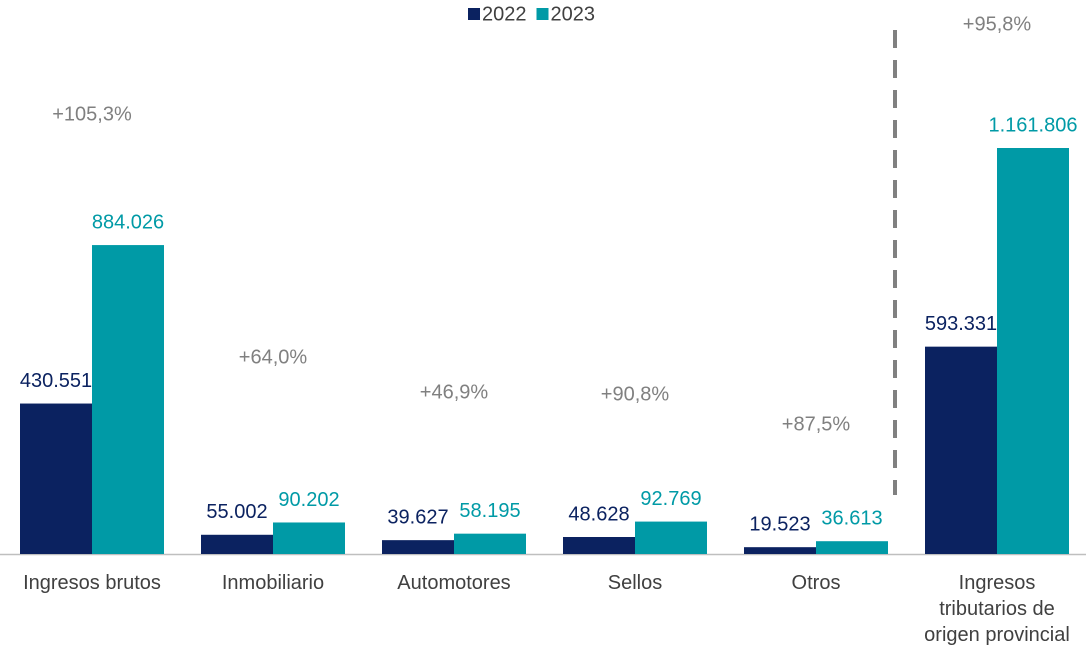 The image size is (1086, 654). Describe the element at coordinates (635, 583) in the screenshot. I see `x-tick-label: Sellos` at that location.